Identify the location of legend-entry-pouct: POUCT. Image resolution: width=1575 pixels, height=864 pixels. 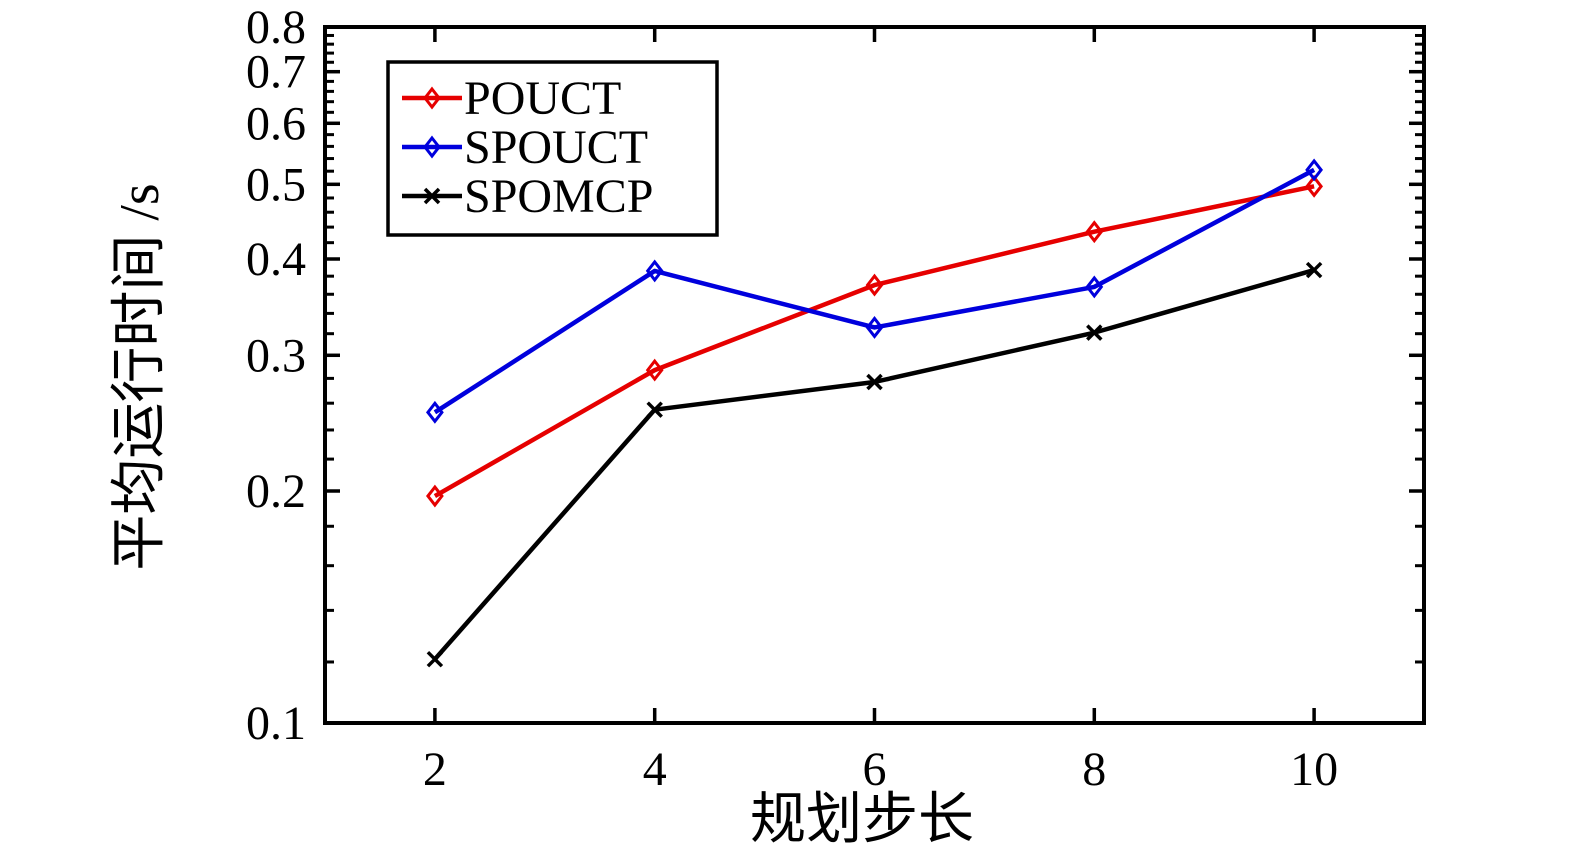
(511, 98).